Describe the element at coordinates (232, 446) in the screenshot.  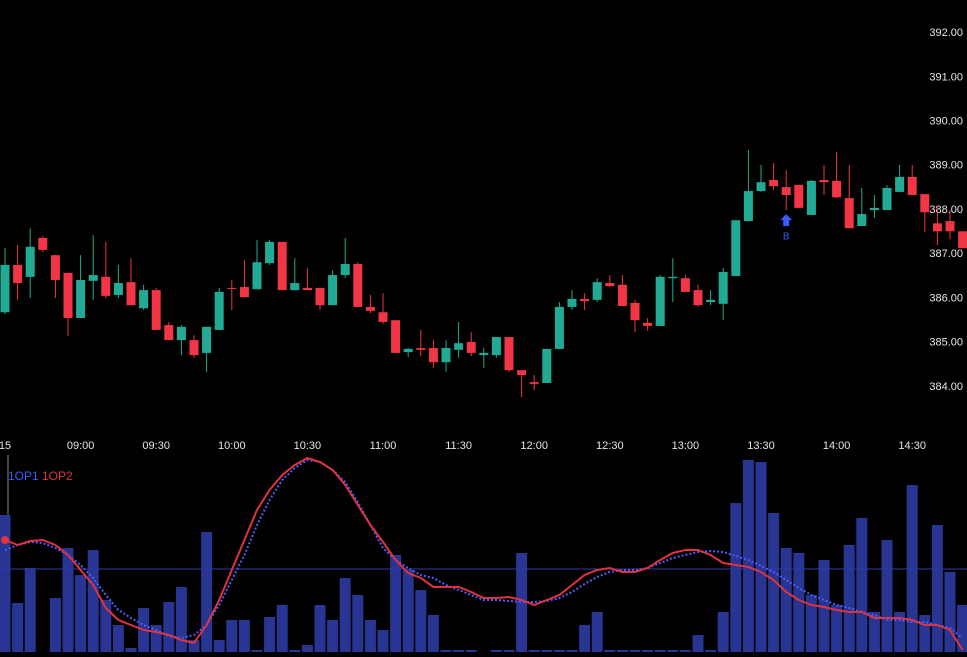
I see `x-tick-label: 10:00` at that location.